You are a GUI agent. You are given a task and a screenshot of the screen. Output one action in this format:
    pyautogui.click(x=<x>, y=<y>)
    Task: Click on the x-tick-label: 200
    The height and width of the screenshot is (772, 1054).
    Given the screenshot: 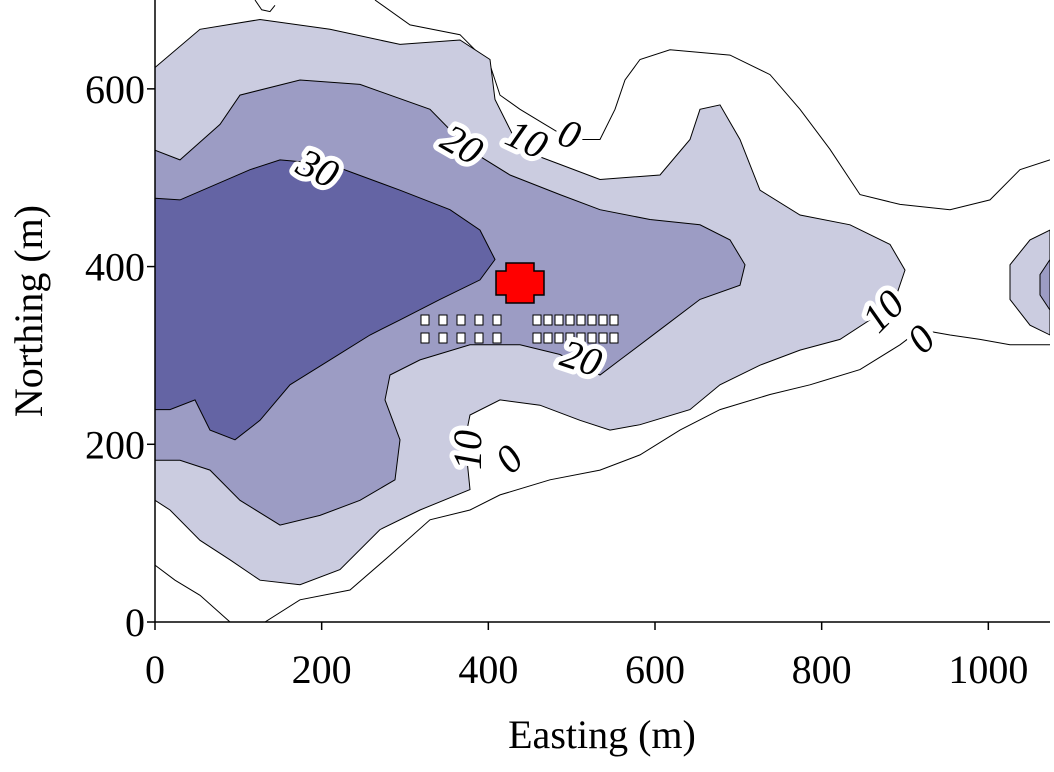 What is the action you would take?
    pyautogui.click(x=322, y=669)
    